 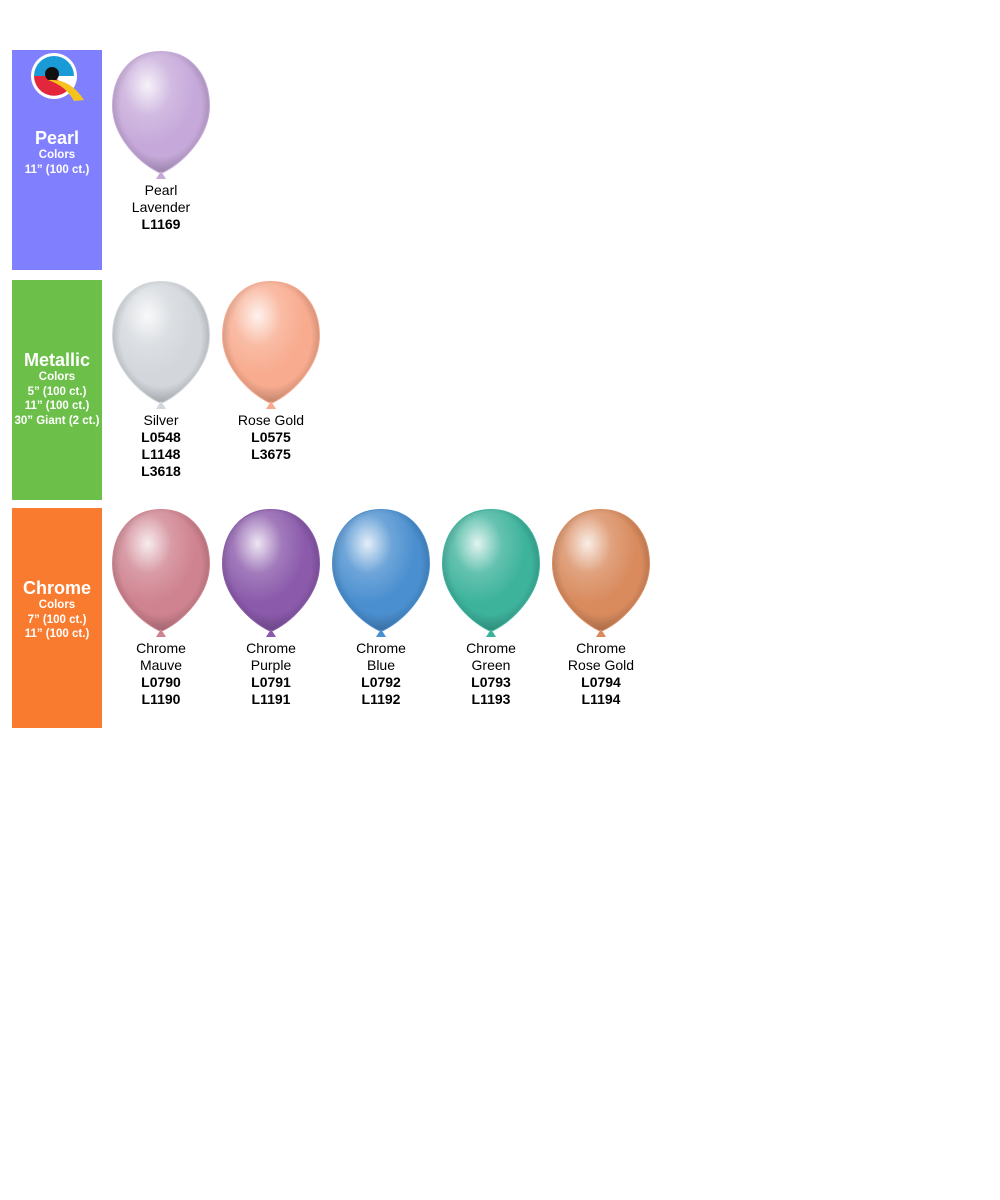 What do you see at coordinates (56, 588) in the screenshot?
I see `category-title: Chrome` at bounding box center [56, 588].